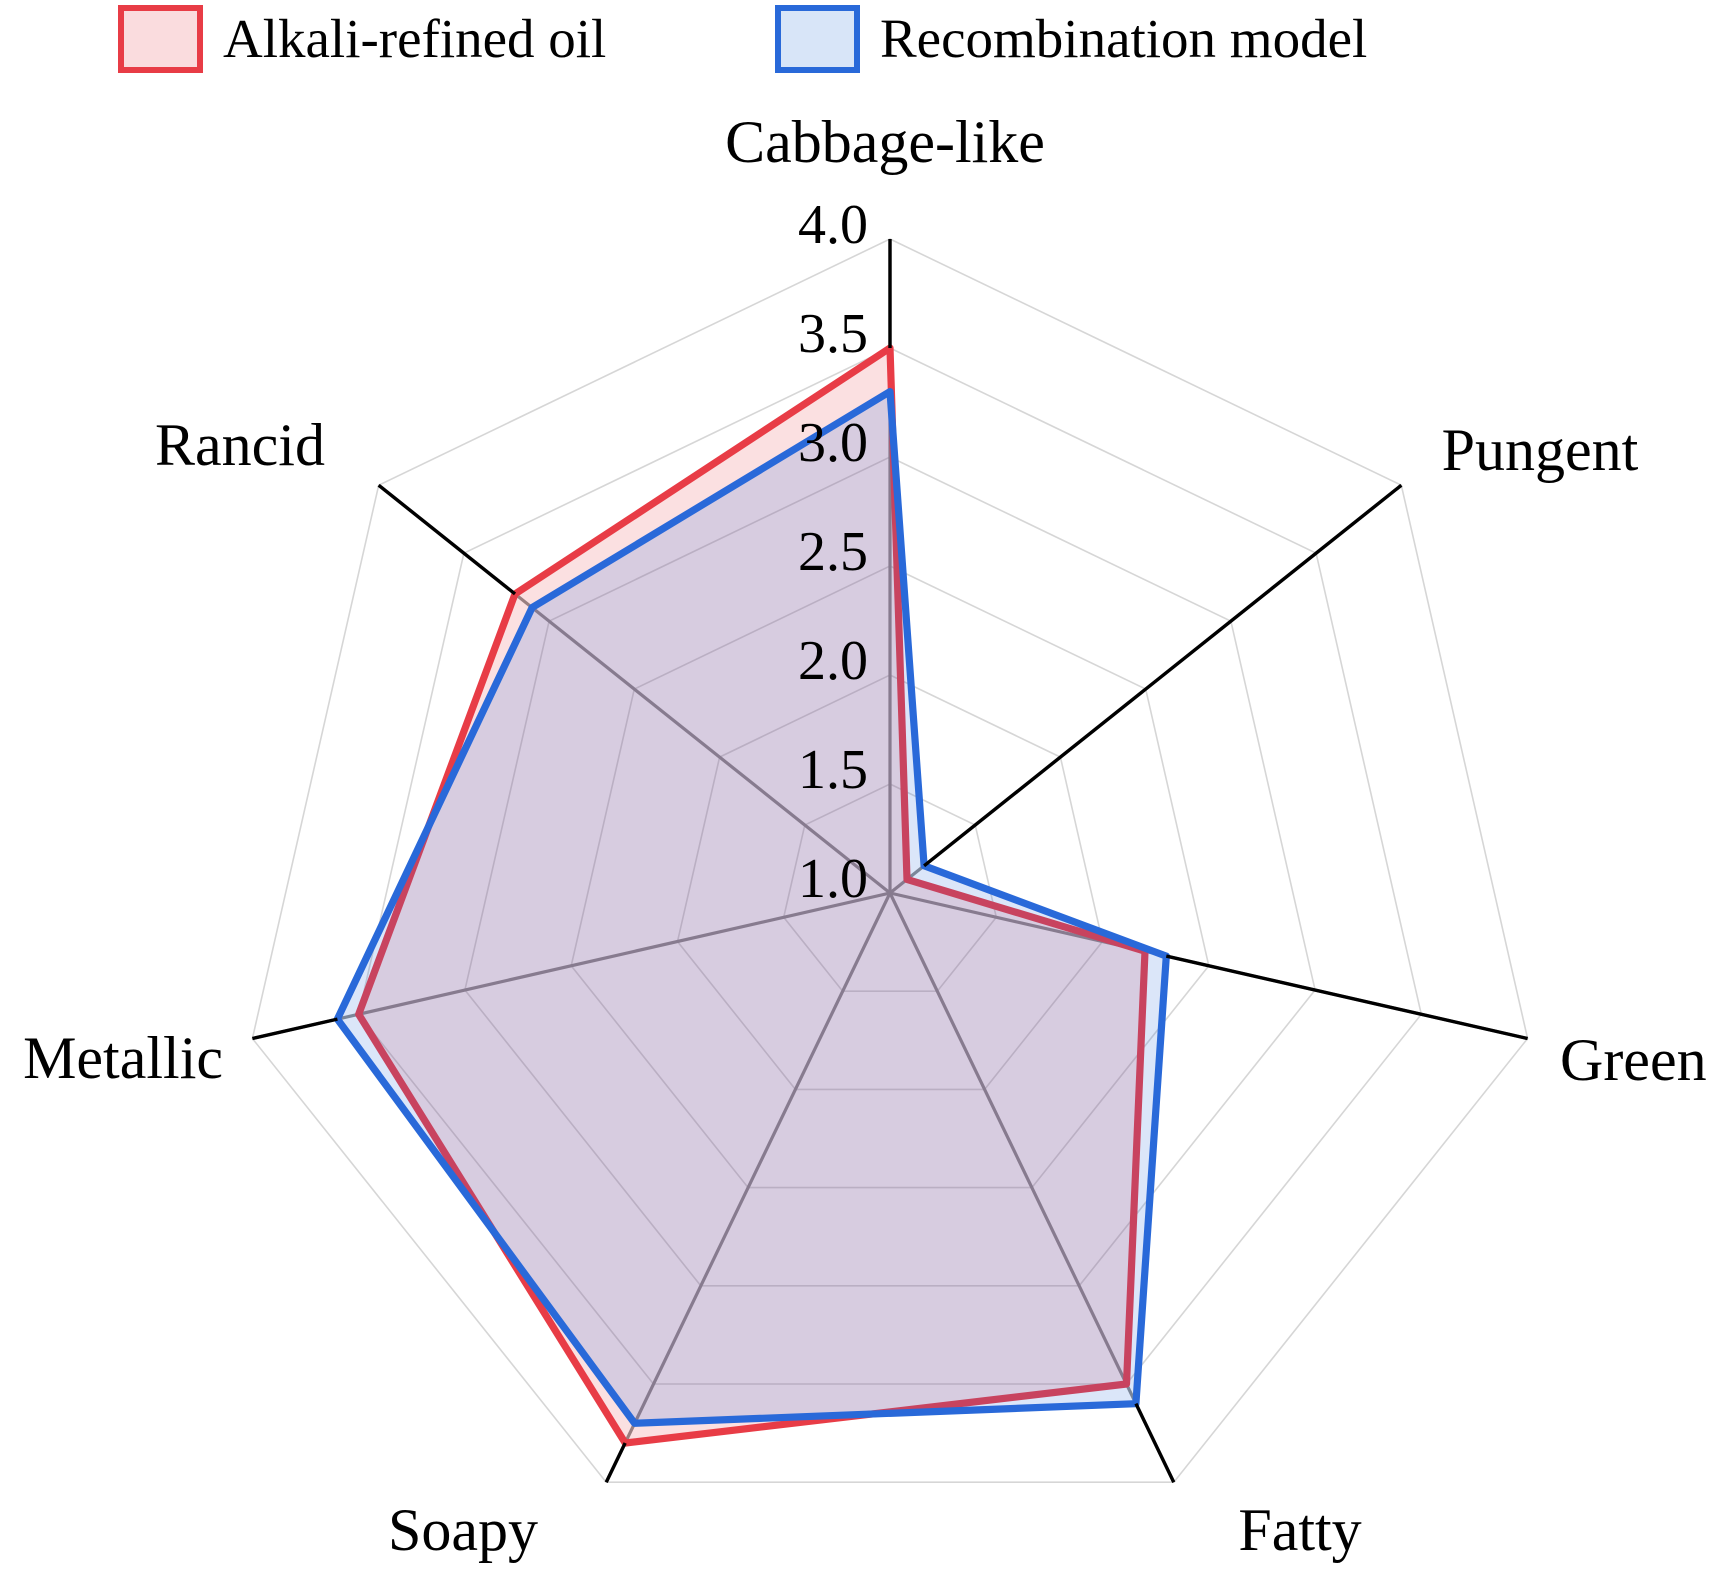  I want to click on axis-line-fatty, so click(1155, 1442).